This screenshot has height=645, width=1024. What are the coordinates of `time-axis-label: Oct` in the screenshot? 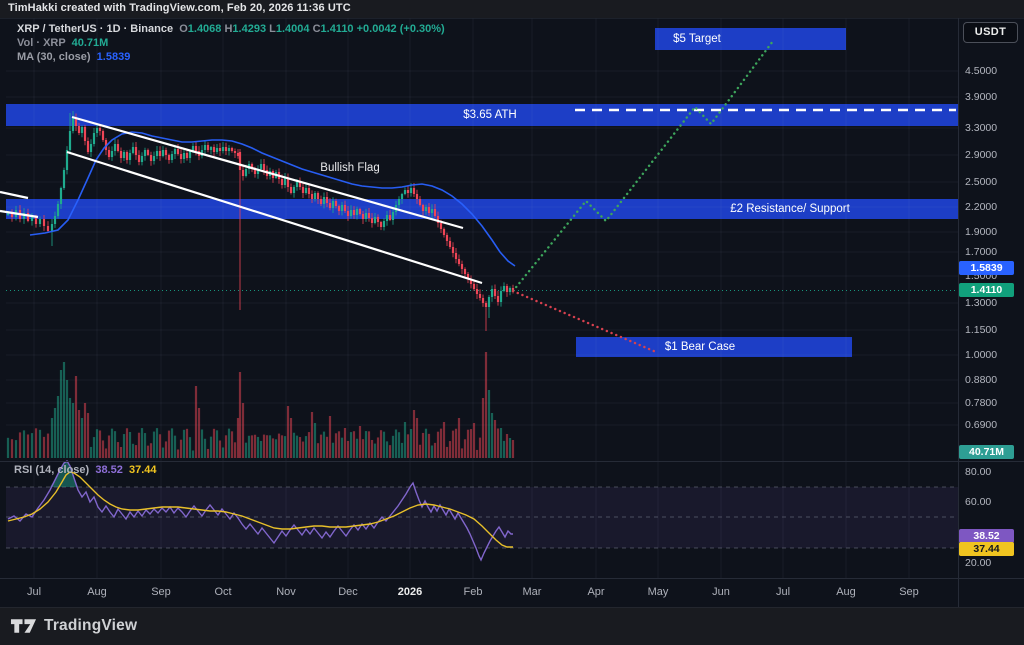 It's located at (223, 592).